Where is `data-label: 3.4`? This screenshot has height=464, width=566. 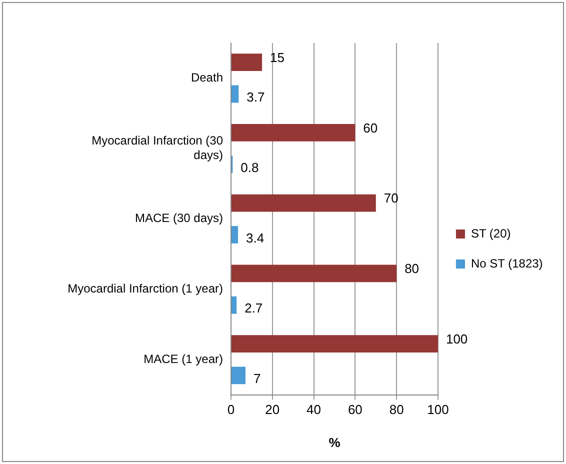
data-label: 3.4 is located at coordinates (255, 238).